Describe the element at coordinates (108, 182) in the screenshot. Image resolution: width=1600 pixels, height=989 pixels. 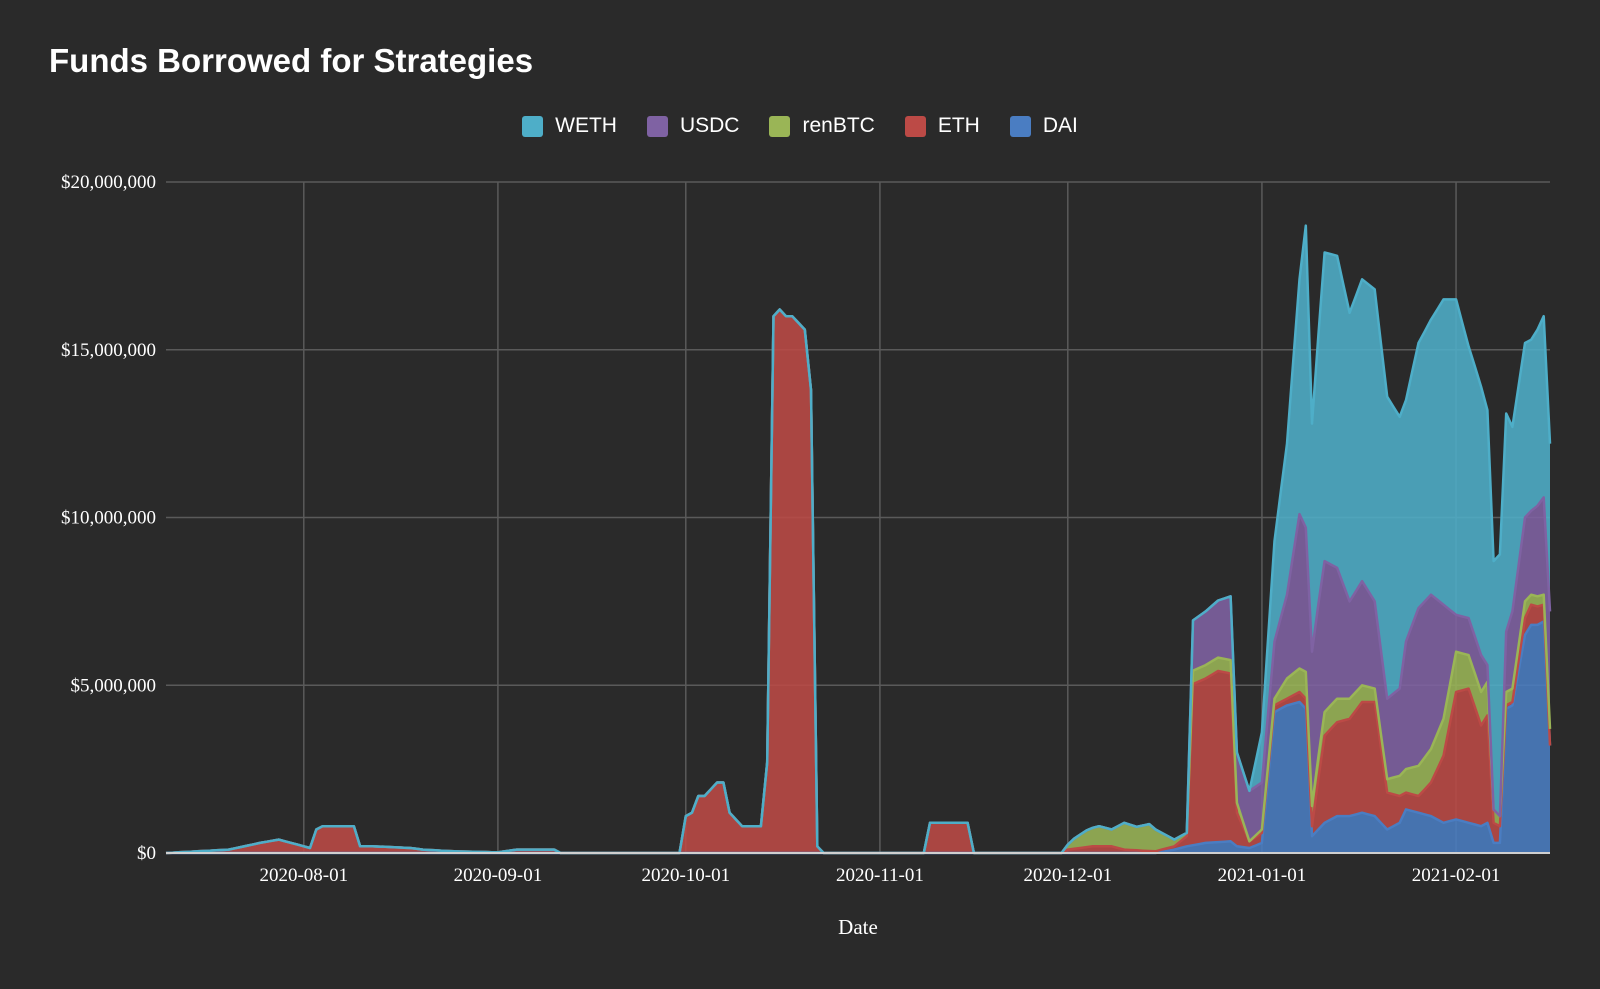
I see `y-tick-label: $20,000,000` at that location.